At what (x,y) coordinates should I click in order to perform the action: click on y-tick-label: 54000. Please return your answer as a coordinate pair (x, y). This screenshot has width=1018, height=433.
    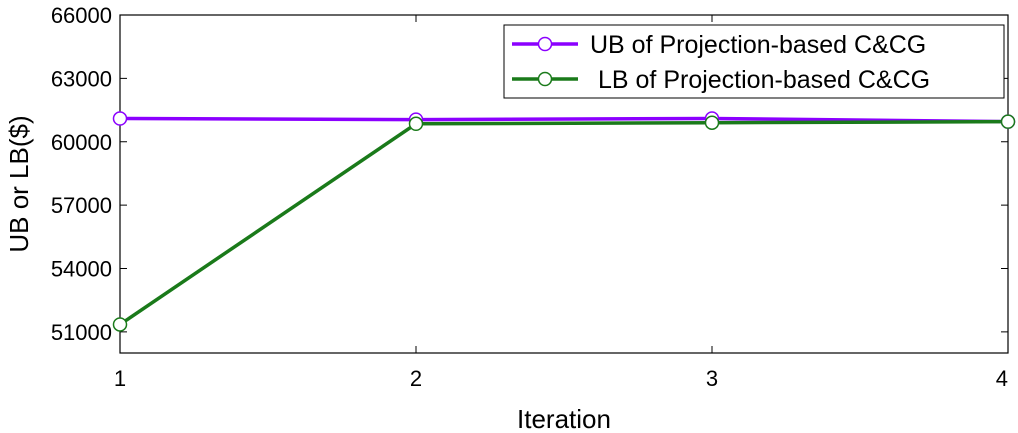
    Looking at the image, I should click on (81, 269).